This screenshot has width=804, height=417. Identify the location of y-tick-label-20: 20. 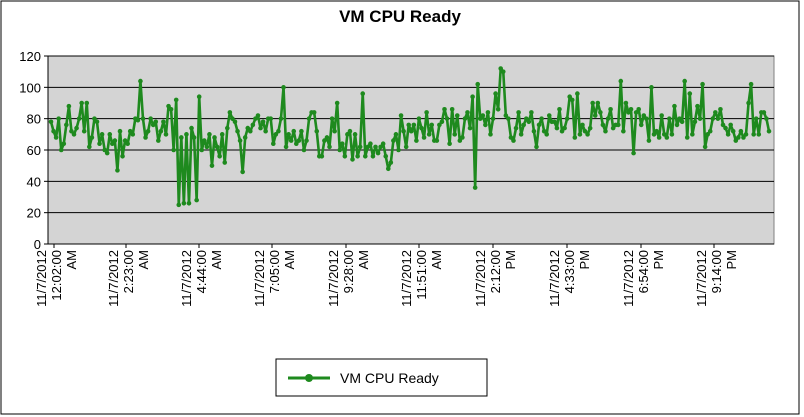
(34, 213).